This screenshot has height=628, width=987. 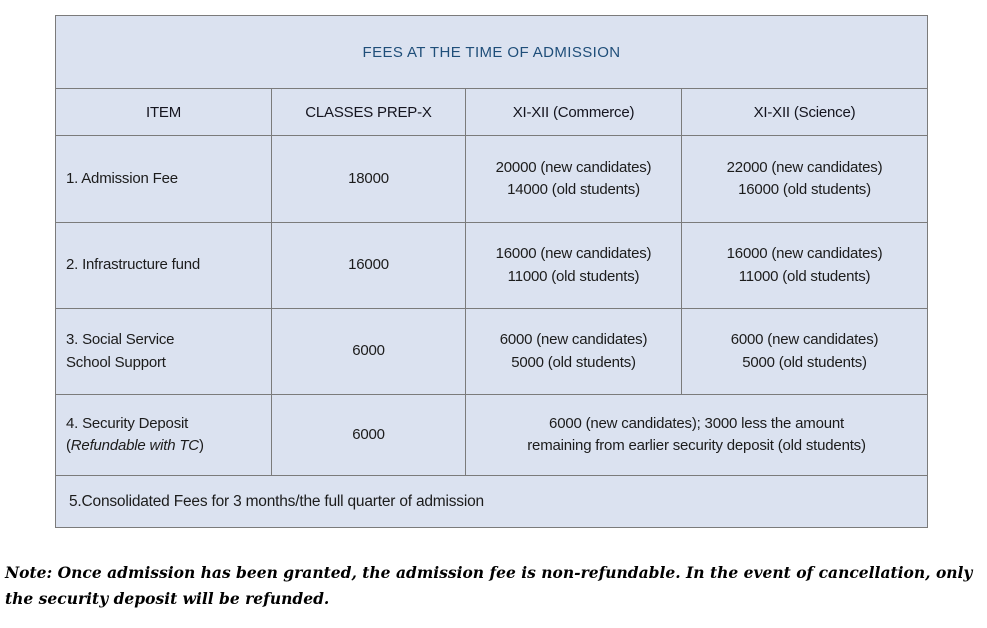 What do you see at coordinates (573, 189) in the screenshot?
I see `fee-line-old: 14000 (old students)` at bounding box center [573, 189].